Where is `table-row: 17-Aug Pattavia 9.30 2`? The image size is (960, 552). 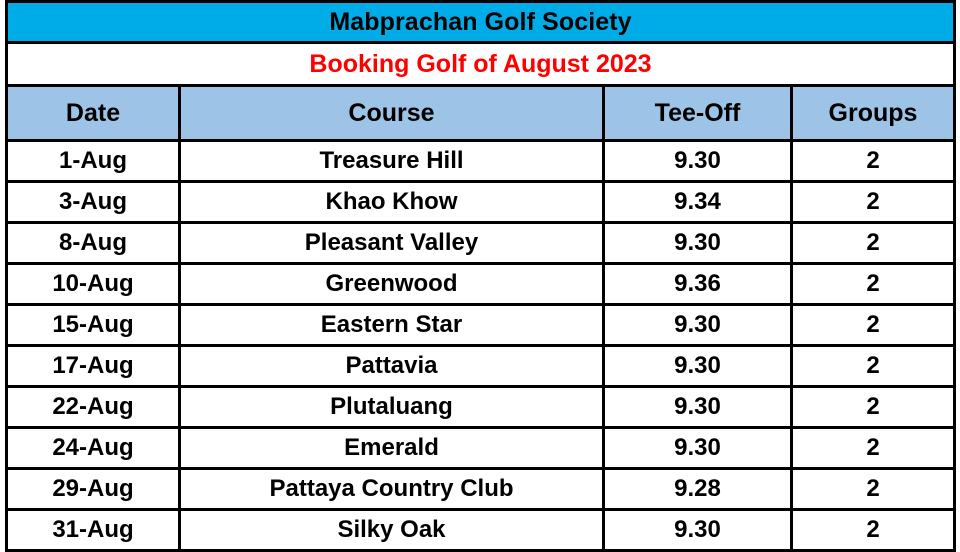 table-row: 17-Aug Pattavia 9.30 2 is located at coordinates (480, 366).